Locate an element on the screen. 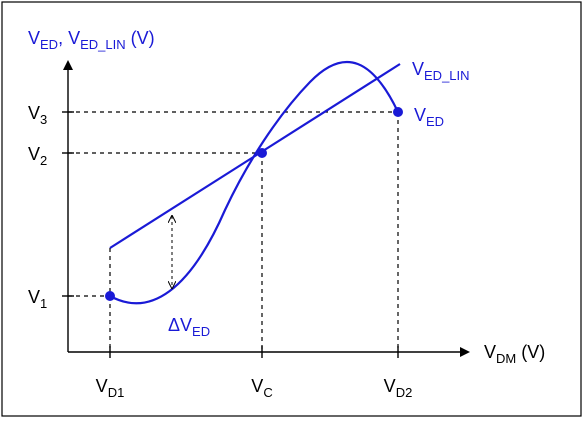  y-tick-label-v1: V1 is located at coordinates (37, 299).